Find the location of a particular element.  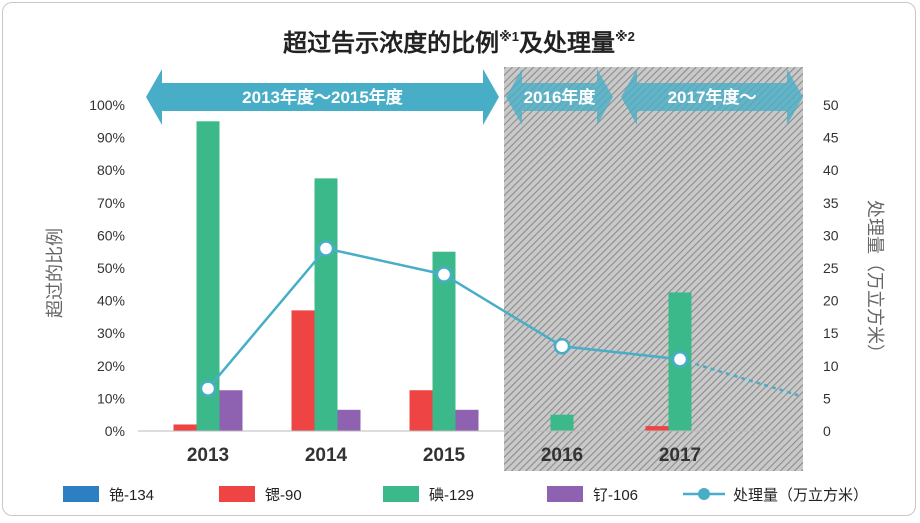

y-tick-right: 50 is located at coordinates (831, 105).